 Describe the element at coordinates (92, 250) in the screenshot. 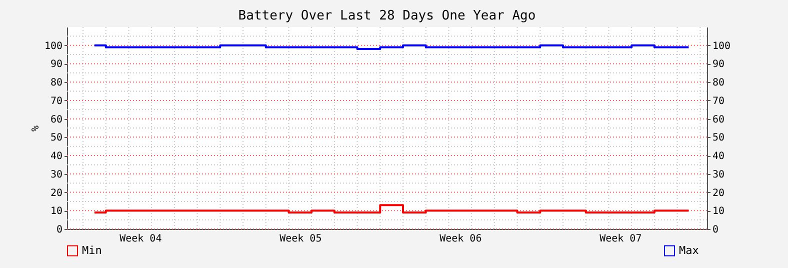

I see `legend-label: Min` at that location.